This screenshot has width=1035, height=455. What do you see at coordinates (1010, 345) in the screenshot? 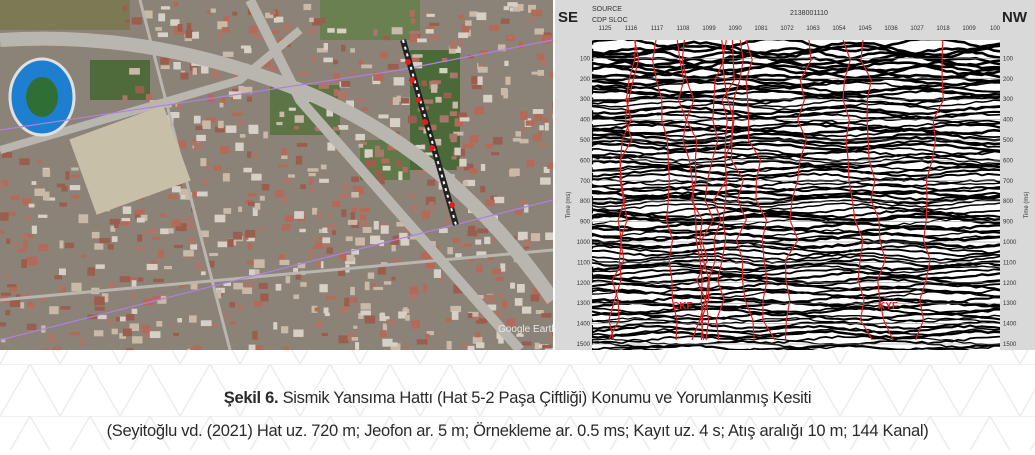
I see `time-tick-label: 1500` at bounding box center [1010, 345].